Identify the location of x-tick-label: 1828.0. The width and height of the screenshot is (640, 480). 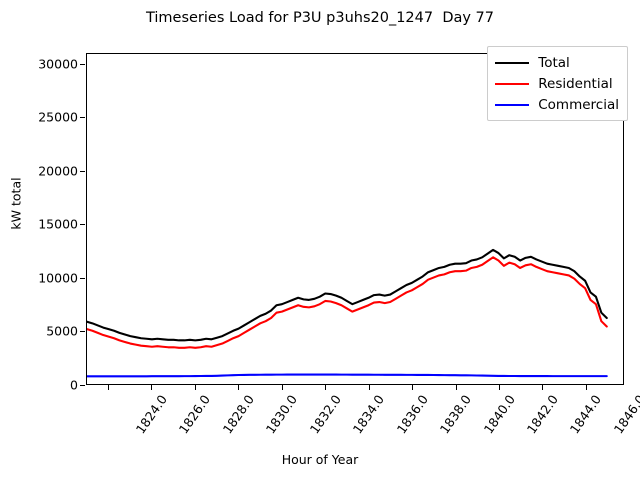
(238, 414).